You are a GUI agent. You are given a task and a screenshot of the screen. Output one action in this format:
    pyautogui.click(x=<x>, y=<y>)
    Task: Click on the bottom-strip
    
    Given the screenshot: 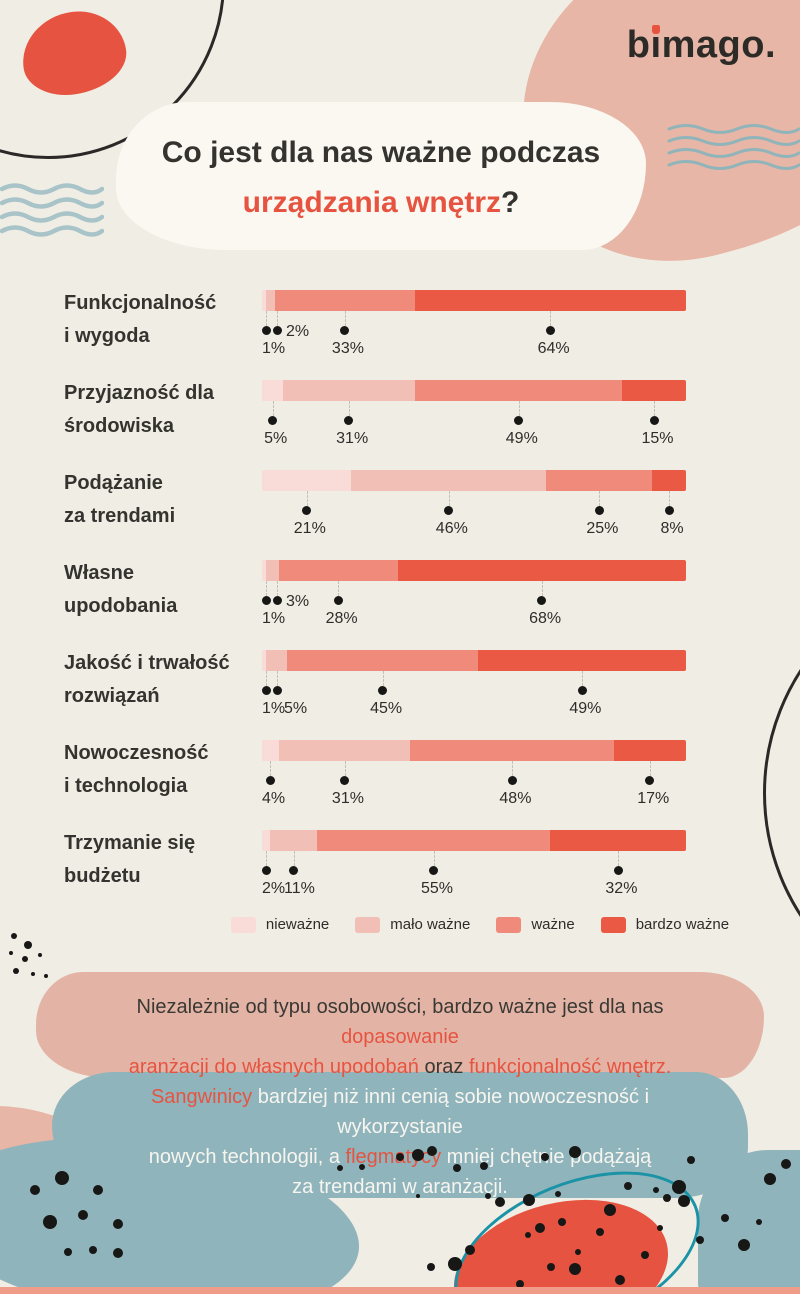 What is the action you would take?
    pyautogui.click(x=400, y=1290)
    